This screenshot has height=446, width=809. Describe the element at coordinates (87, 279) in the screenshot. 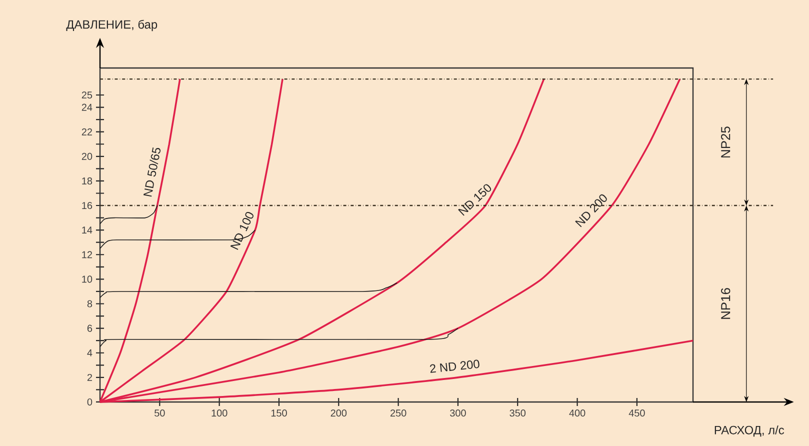

I see `y-tick-label: 10` at that location.